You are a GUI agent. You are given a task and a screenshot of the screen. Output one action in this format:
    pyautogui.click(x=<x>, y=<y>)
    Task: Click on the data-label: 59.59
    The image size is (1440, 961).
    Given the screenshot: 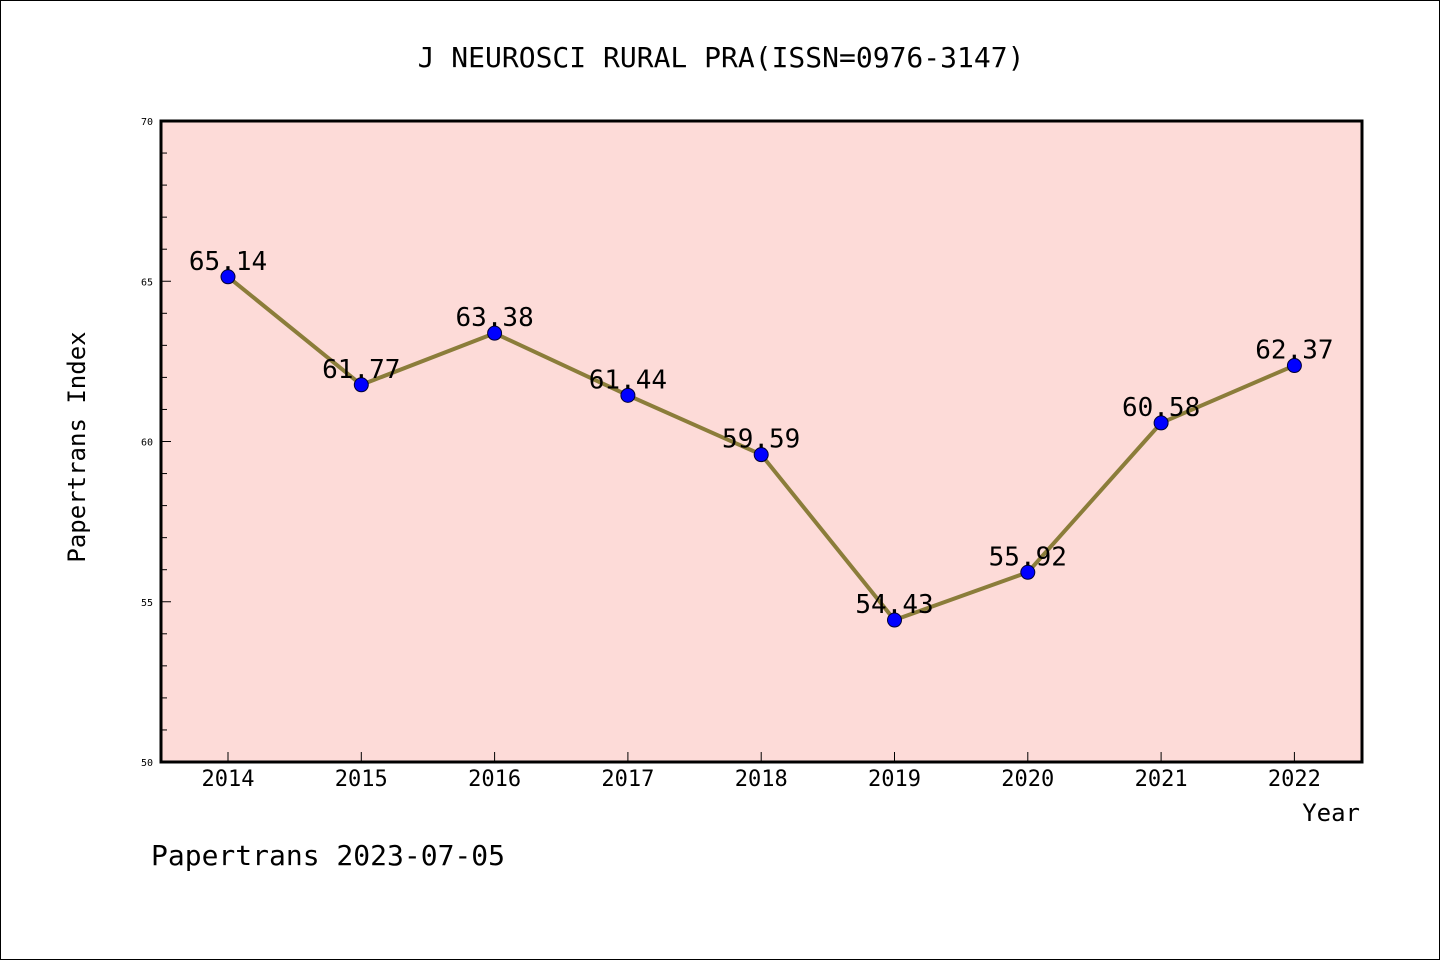 What is the action you would take?
    pyautogui.click(x=761, y=440)
    